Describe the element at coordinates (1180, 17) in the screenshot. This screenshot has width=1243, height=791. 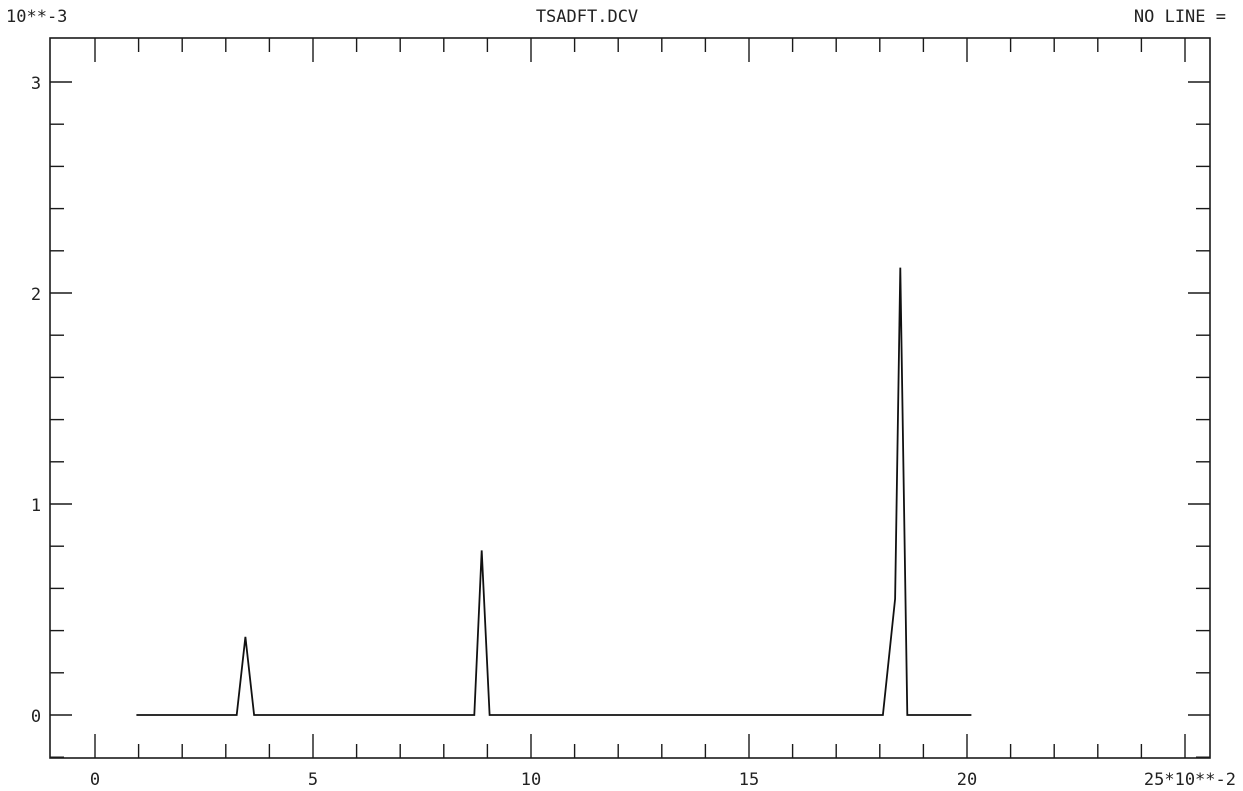
I see `header-no-line-label: NO LINE =` at that location.